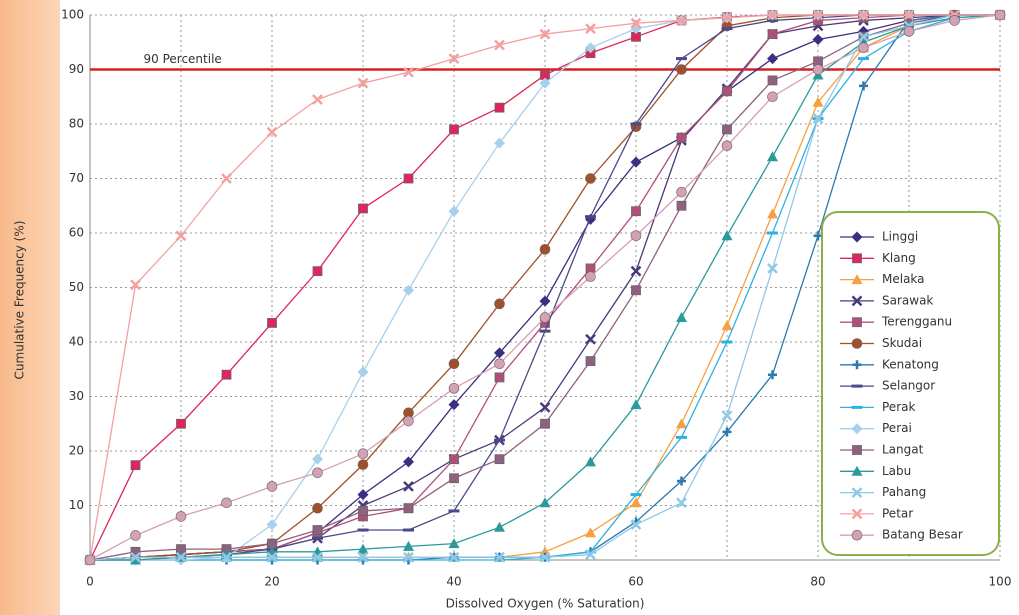  Describe the element at coordinates (271, 582) in the screenshot. I see `x-tick-label: 20` at that location.